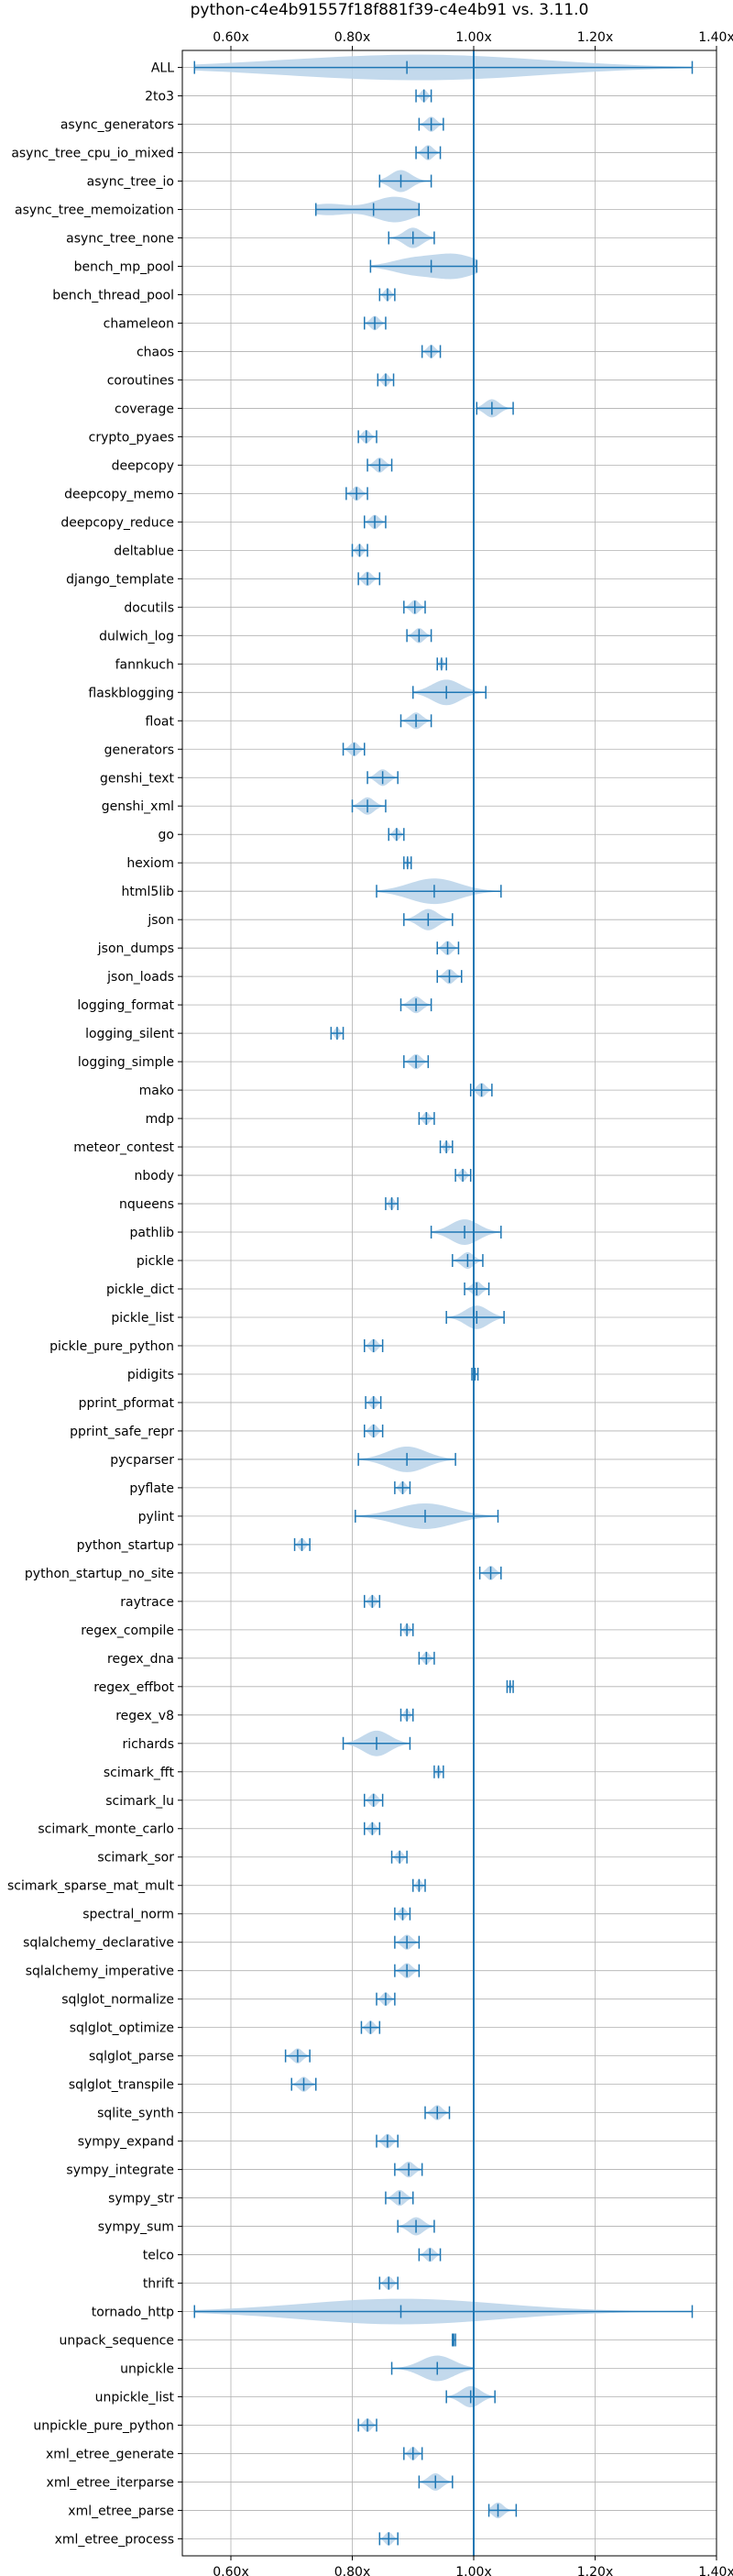 The height and width of the screenshot is (2576, 733). I want to click on category-label: richards, so click(149, 1744).